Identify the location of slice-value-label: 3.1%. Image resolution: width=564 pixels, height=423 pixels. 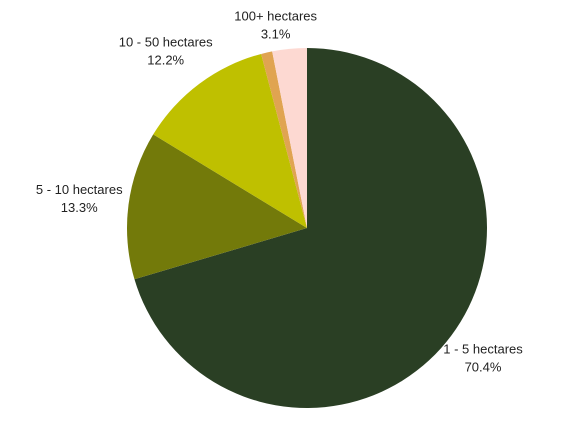
(276, 33).